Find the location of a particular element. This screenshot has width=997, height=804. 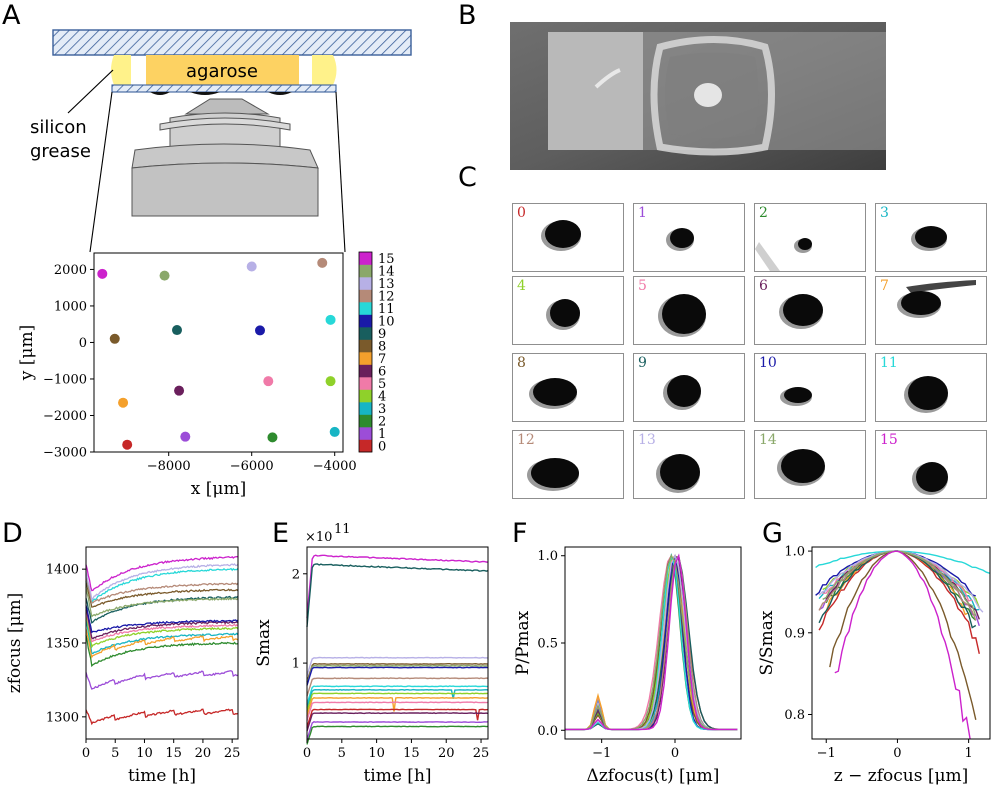

grease-right is located at coordinates (324, 70).